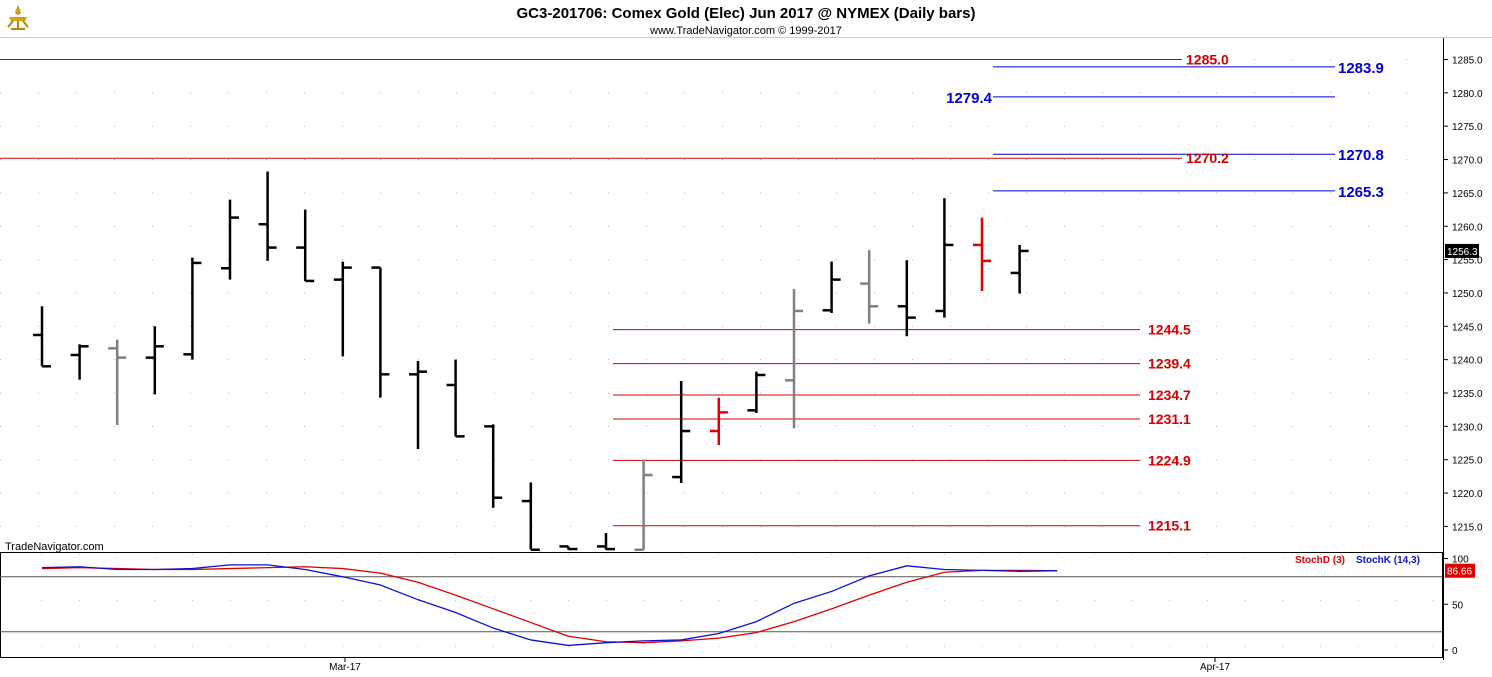 This screenshot has width=1492, height=677. I want to click on stoch-last-label: 86.66, so click(1459, 572).